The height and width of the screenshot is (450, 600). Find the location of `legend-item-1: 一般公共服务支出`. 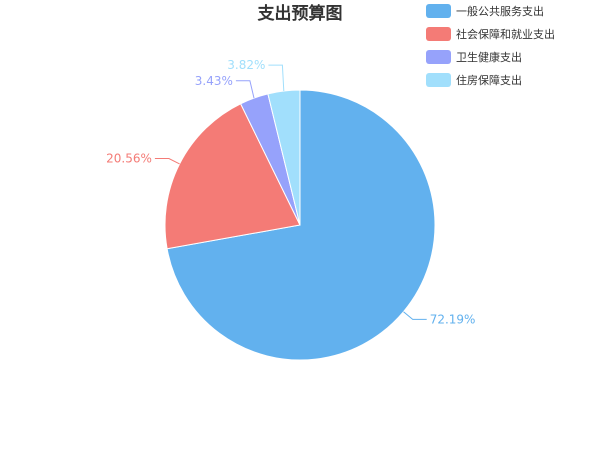

legend-item-1: 一般公共服务支出 is located at coordinates (485, 11).